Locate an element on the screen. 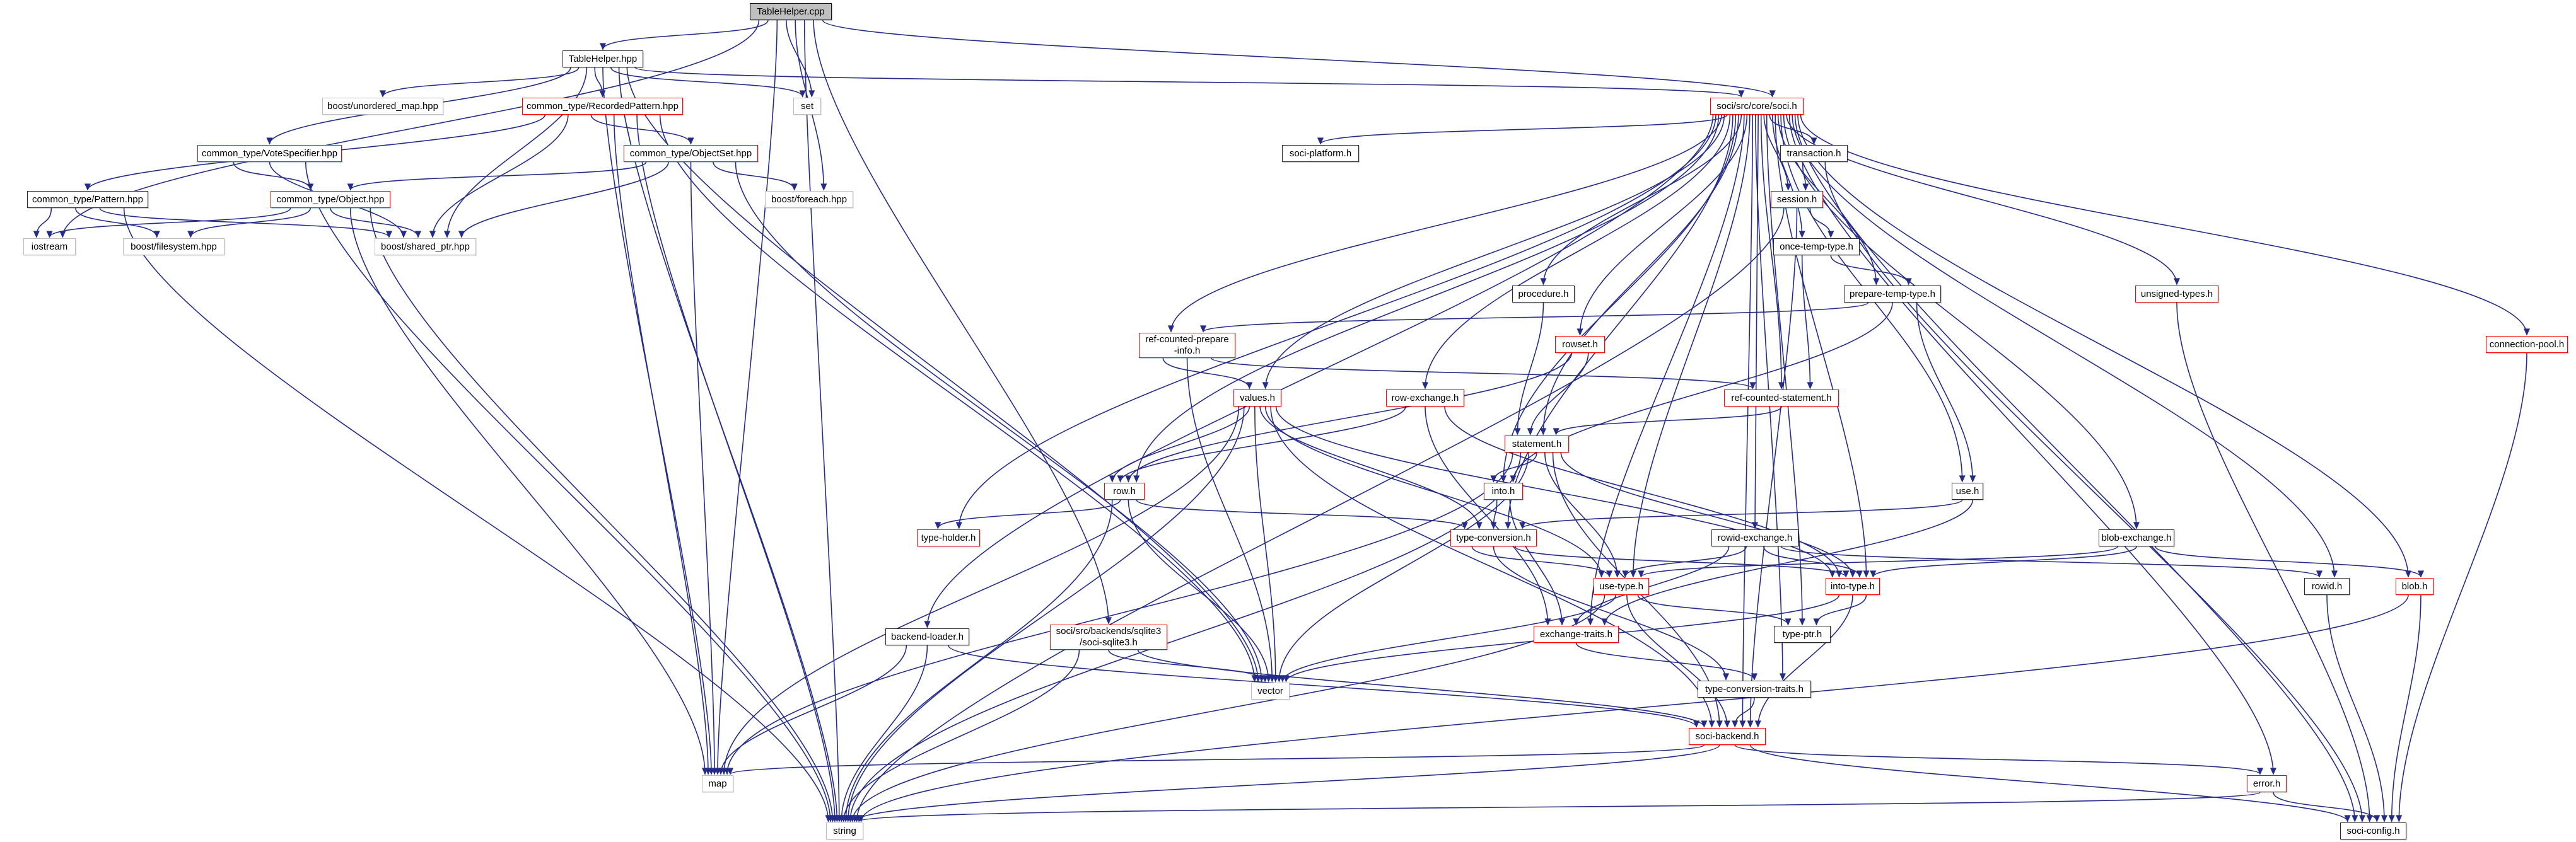 This screenshot has height=842, width=2576. edge-refprepinfo-vector is located at coordinates (1231, 520).